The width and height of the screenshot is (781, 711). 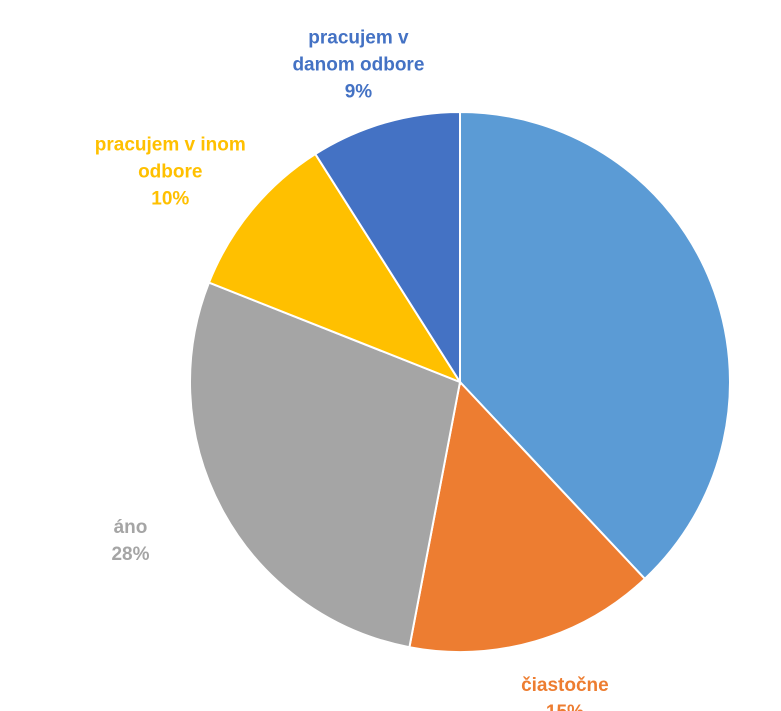 I want to click on label-name: pracujem v inom odbore, so click(x=170, y=158).